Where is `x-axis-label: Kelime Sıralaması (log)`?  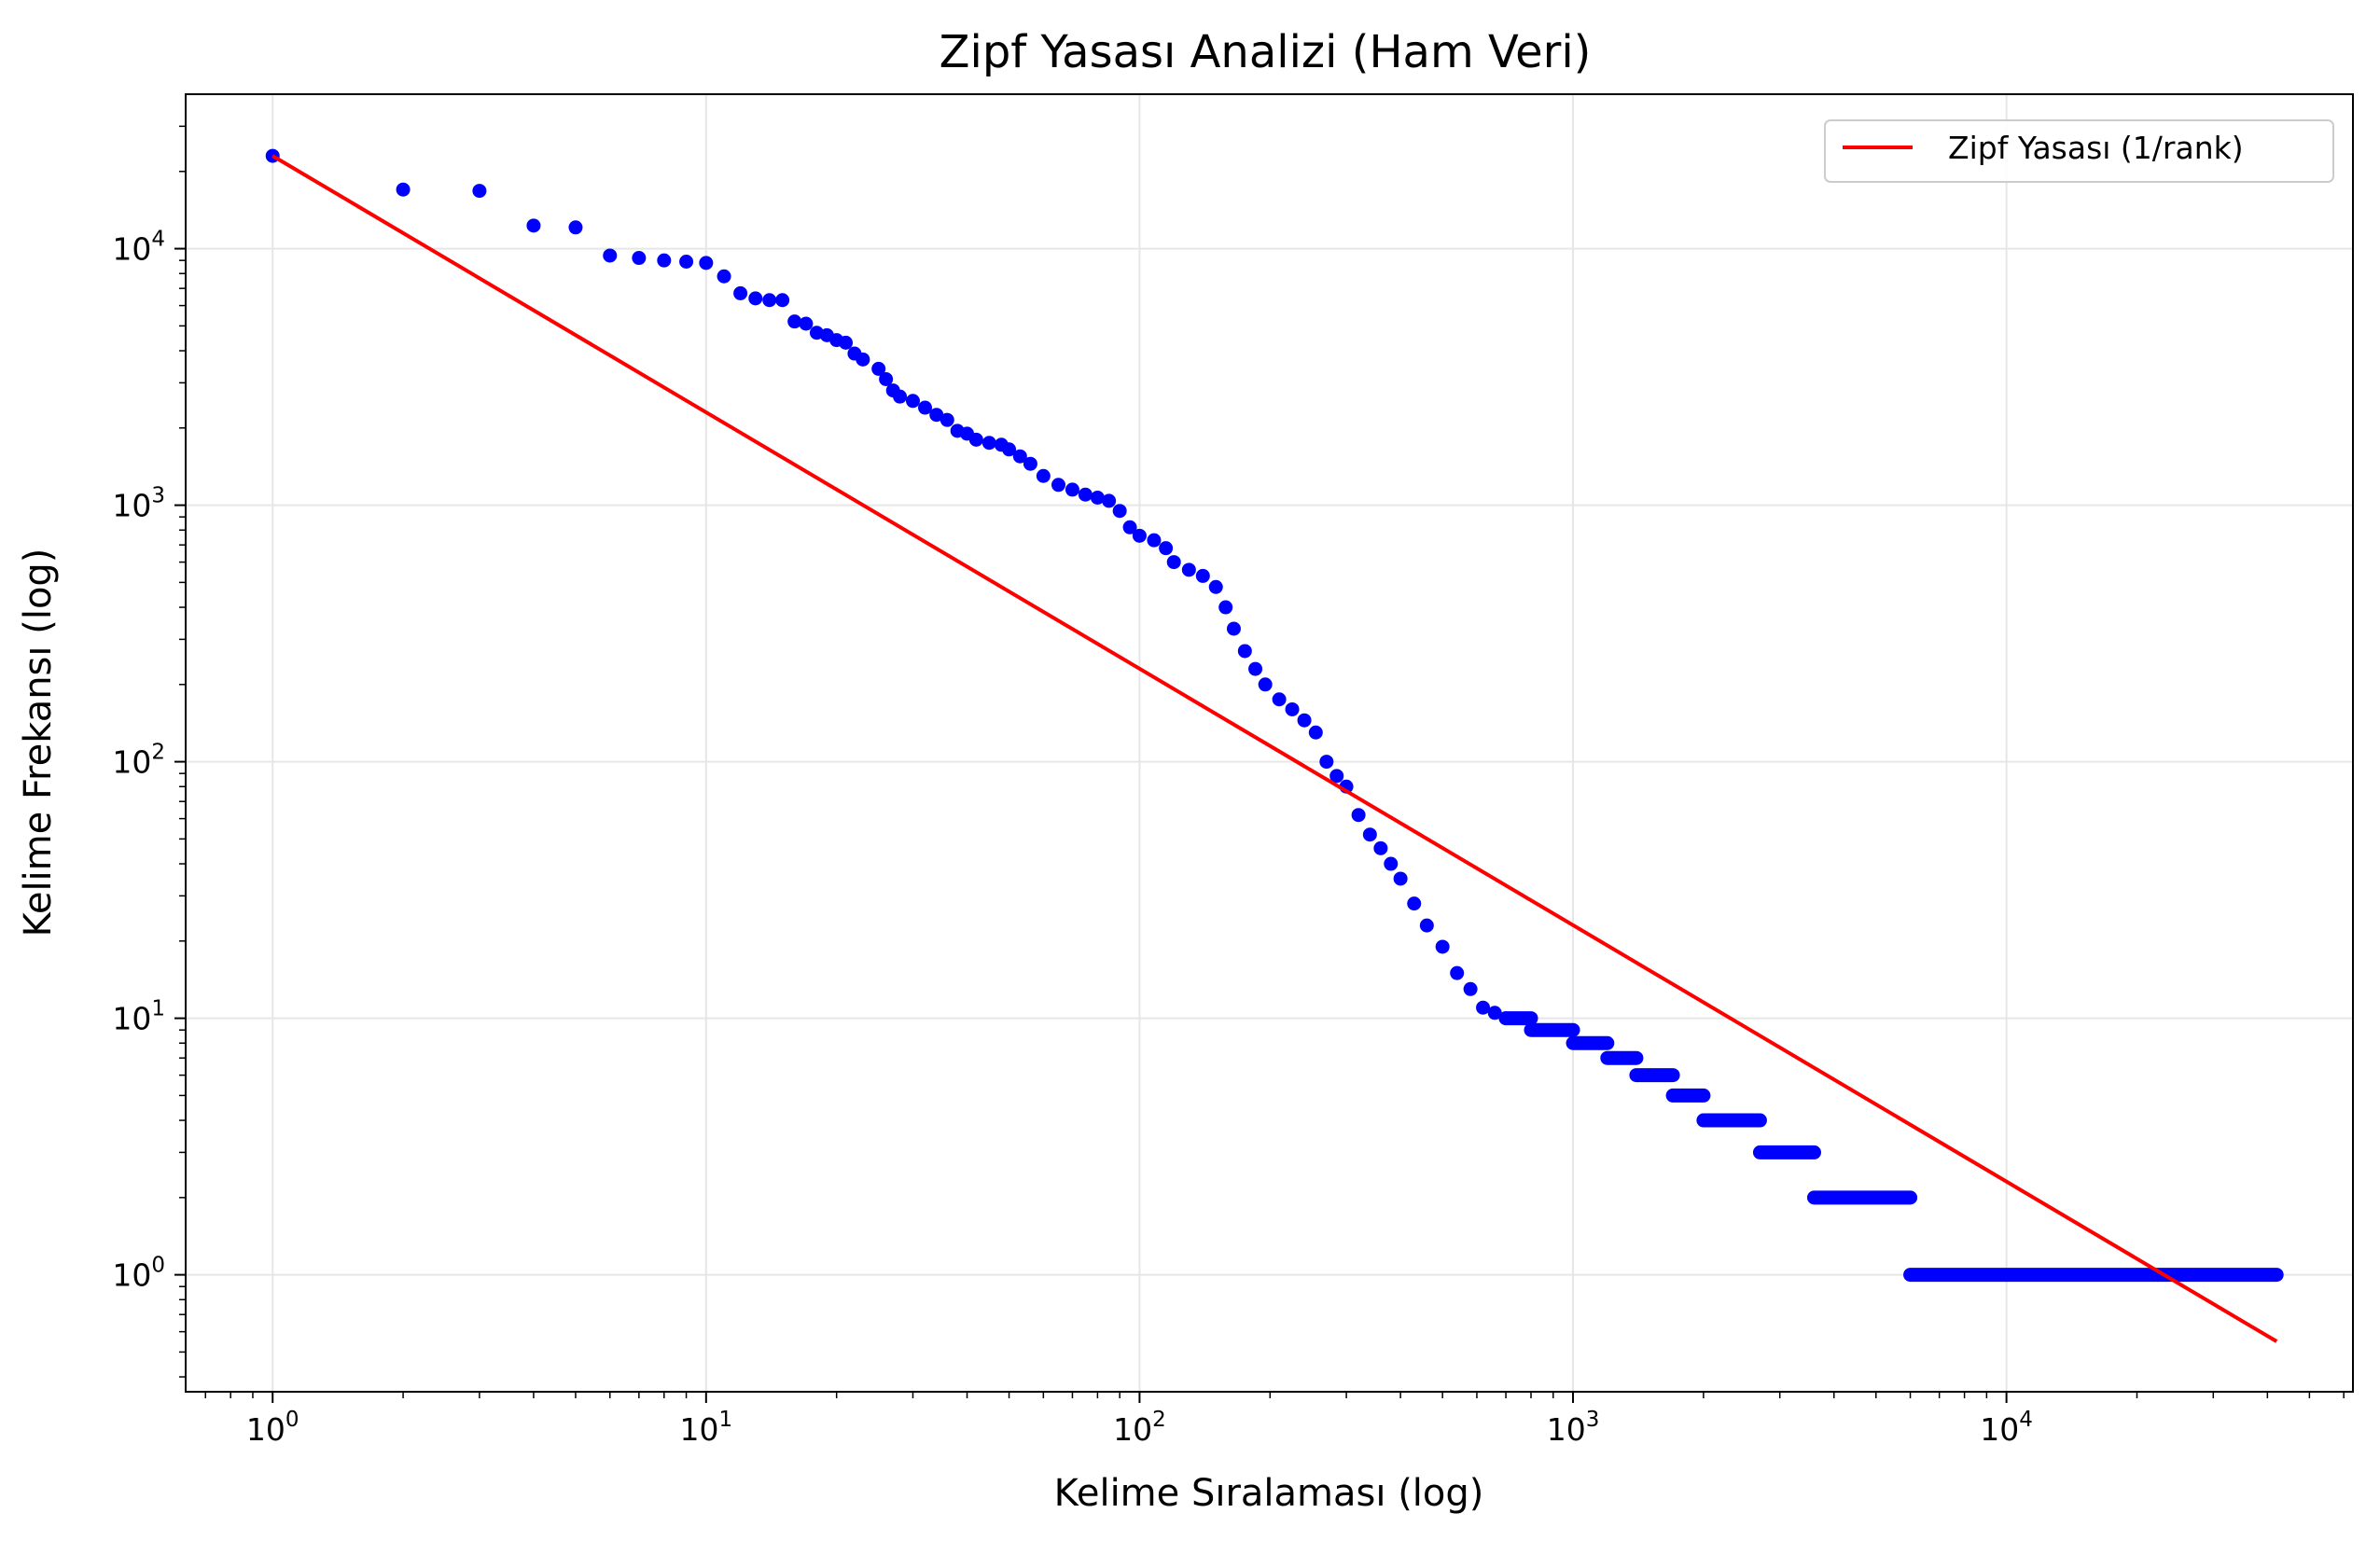
x-axis-label: Kelime Sıralaması (log) is located at coordinates (1269, 1493).